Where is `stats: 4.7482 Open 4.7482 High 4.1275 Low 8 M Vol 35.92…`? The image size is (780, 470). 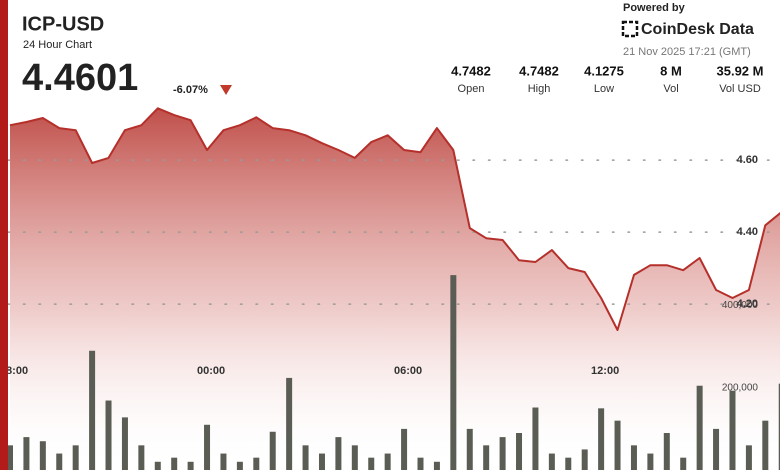 stats: 4.7482 Open 4.7482 High 4.1275 Low 8 M Vol 35.92… is located at coordinates (607, 78).